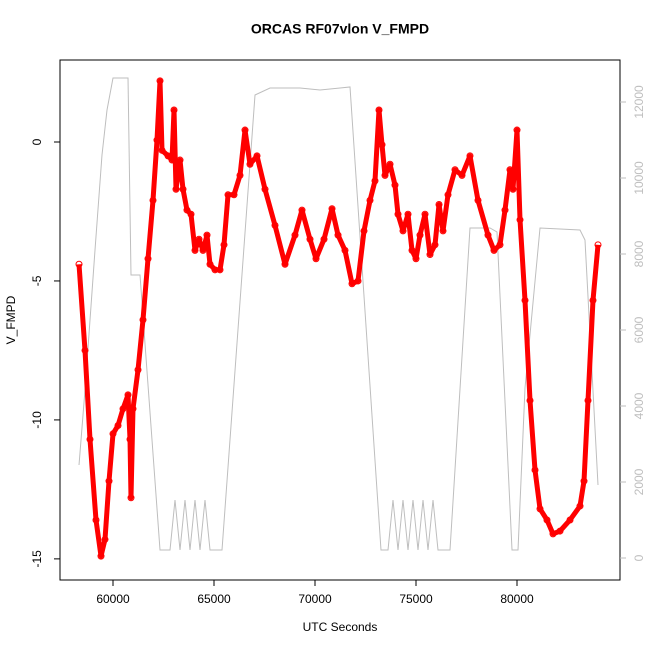 The image size is (650, 655). Describe the element at coordinates (11, 319) in the screenshot. I see `y-axis-label: V_FMPD` at that location.